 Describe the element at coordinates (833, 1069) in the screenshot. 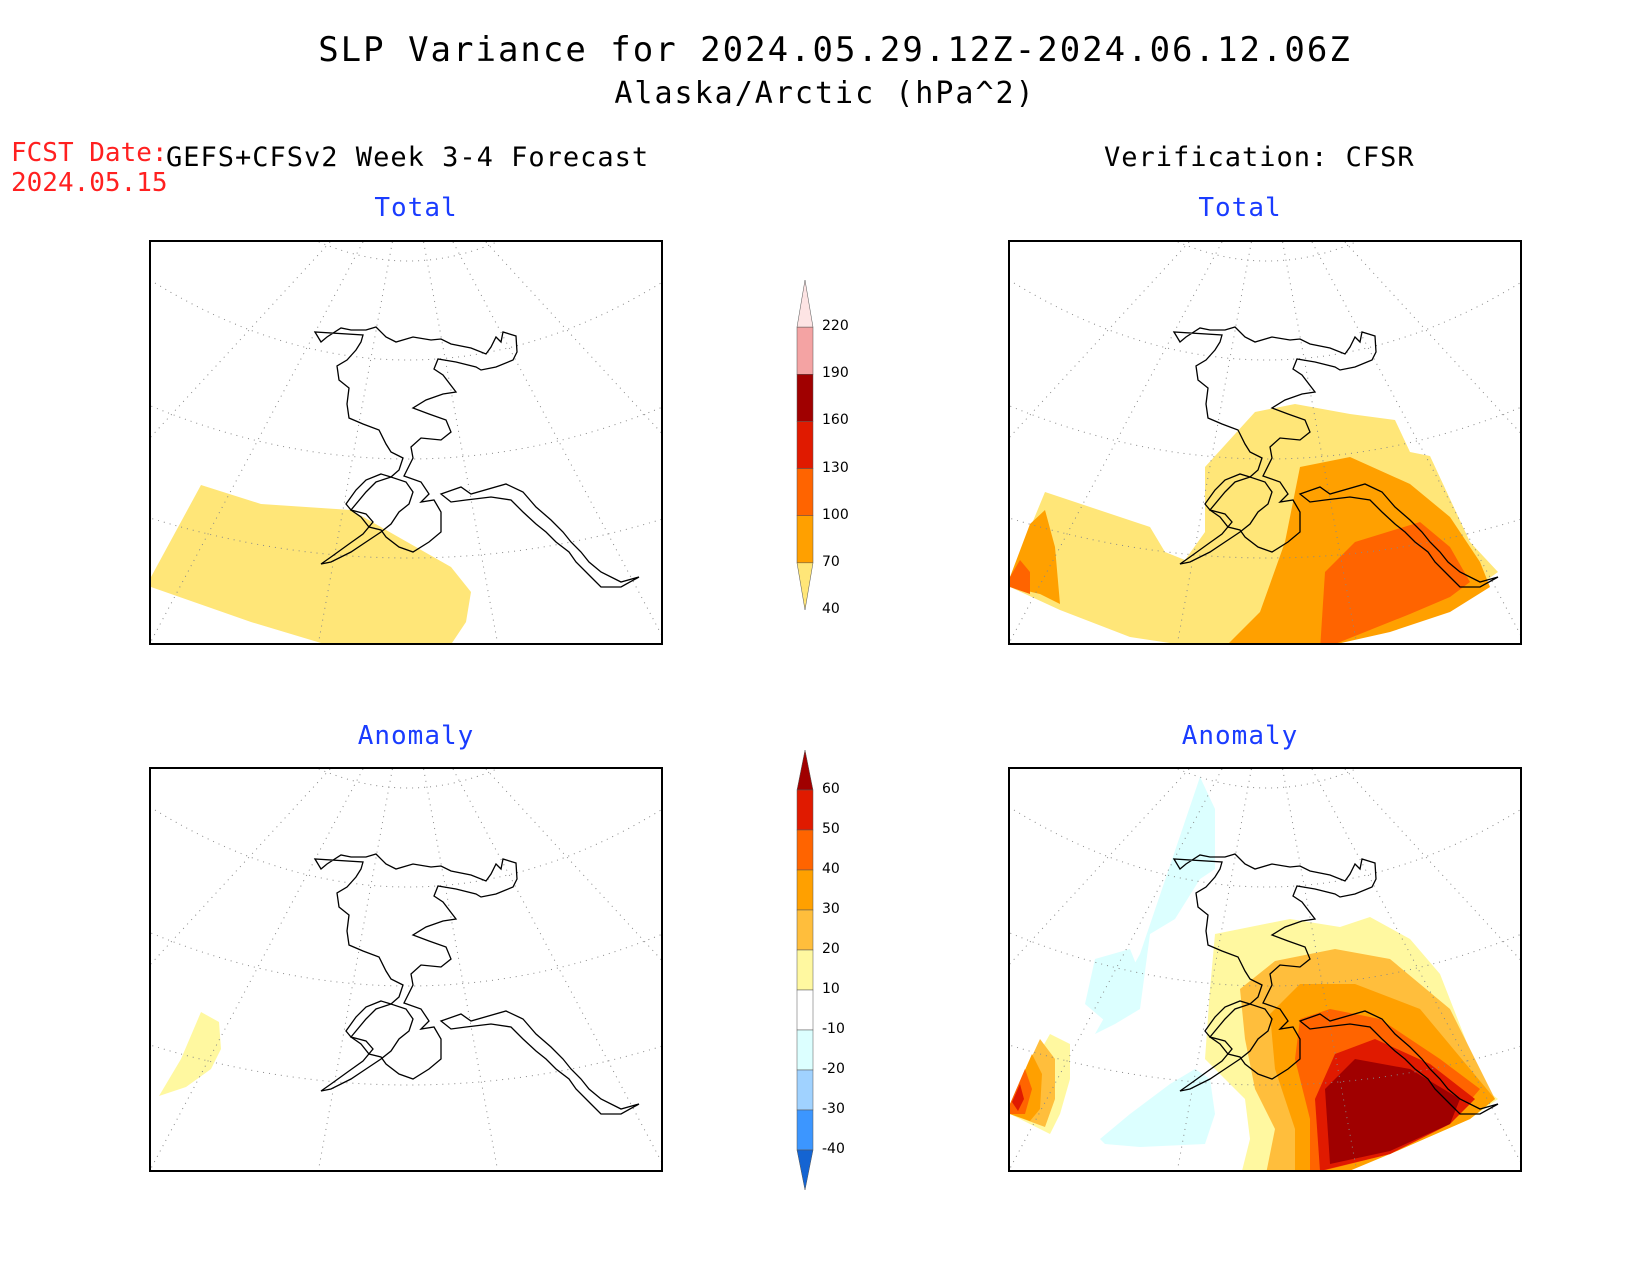

I see `colorbar-tick-label: -20` at that location.